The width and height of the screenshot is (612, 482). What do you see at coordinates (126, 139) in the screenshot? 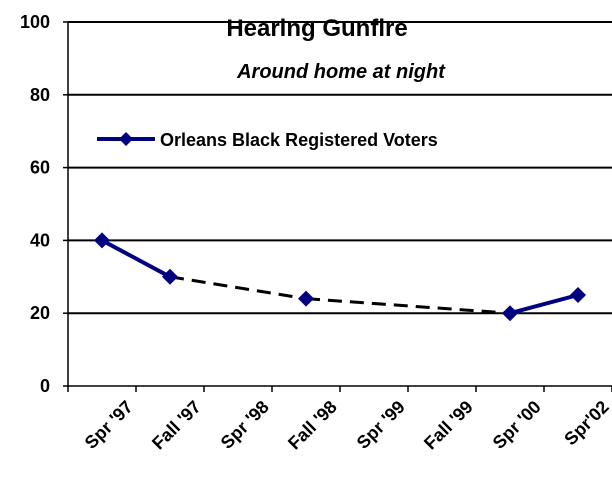
I see `legend-marker` at bounding box center [126, 139].